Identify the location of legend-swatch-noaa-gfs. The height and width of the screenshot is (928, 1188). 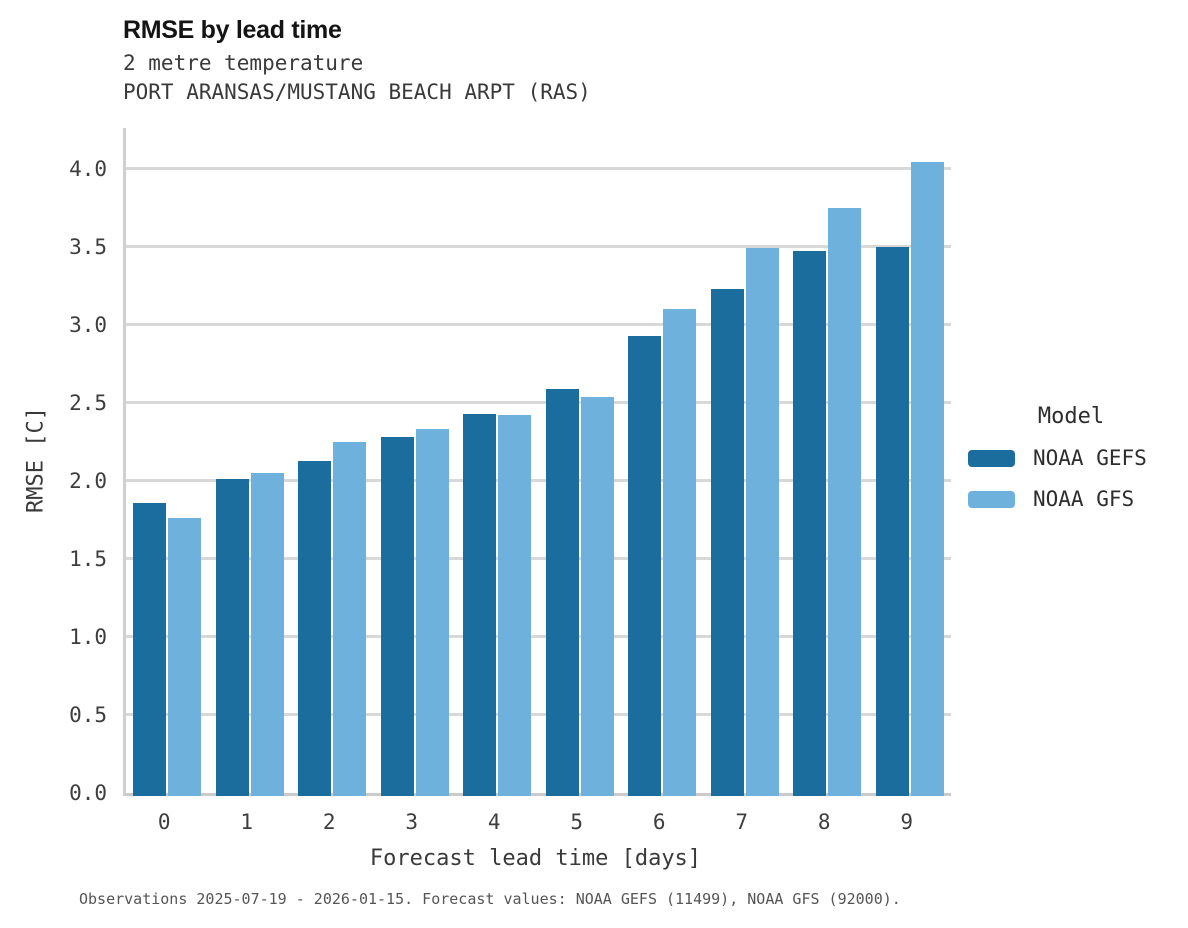
(991, 499).